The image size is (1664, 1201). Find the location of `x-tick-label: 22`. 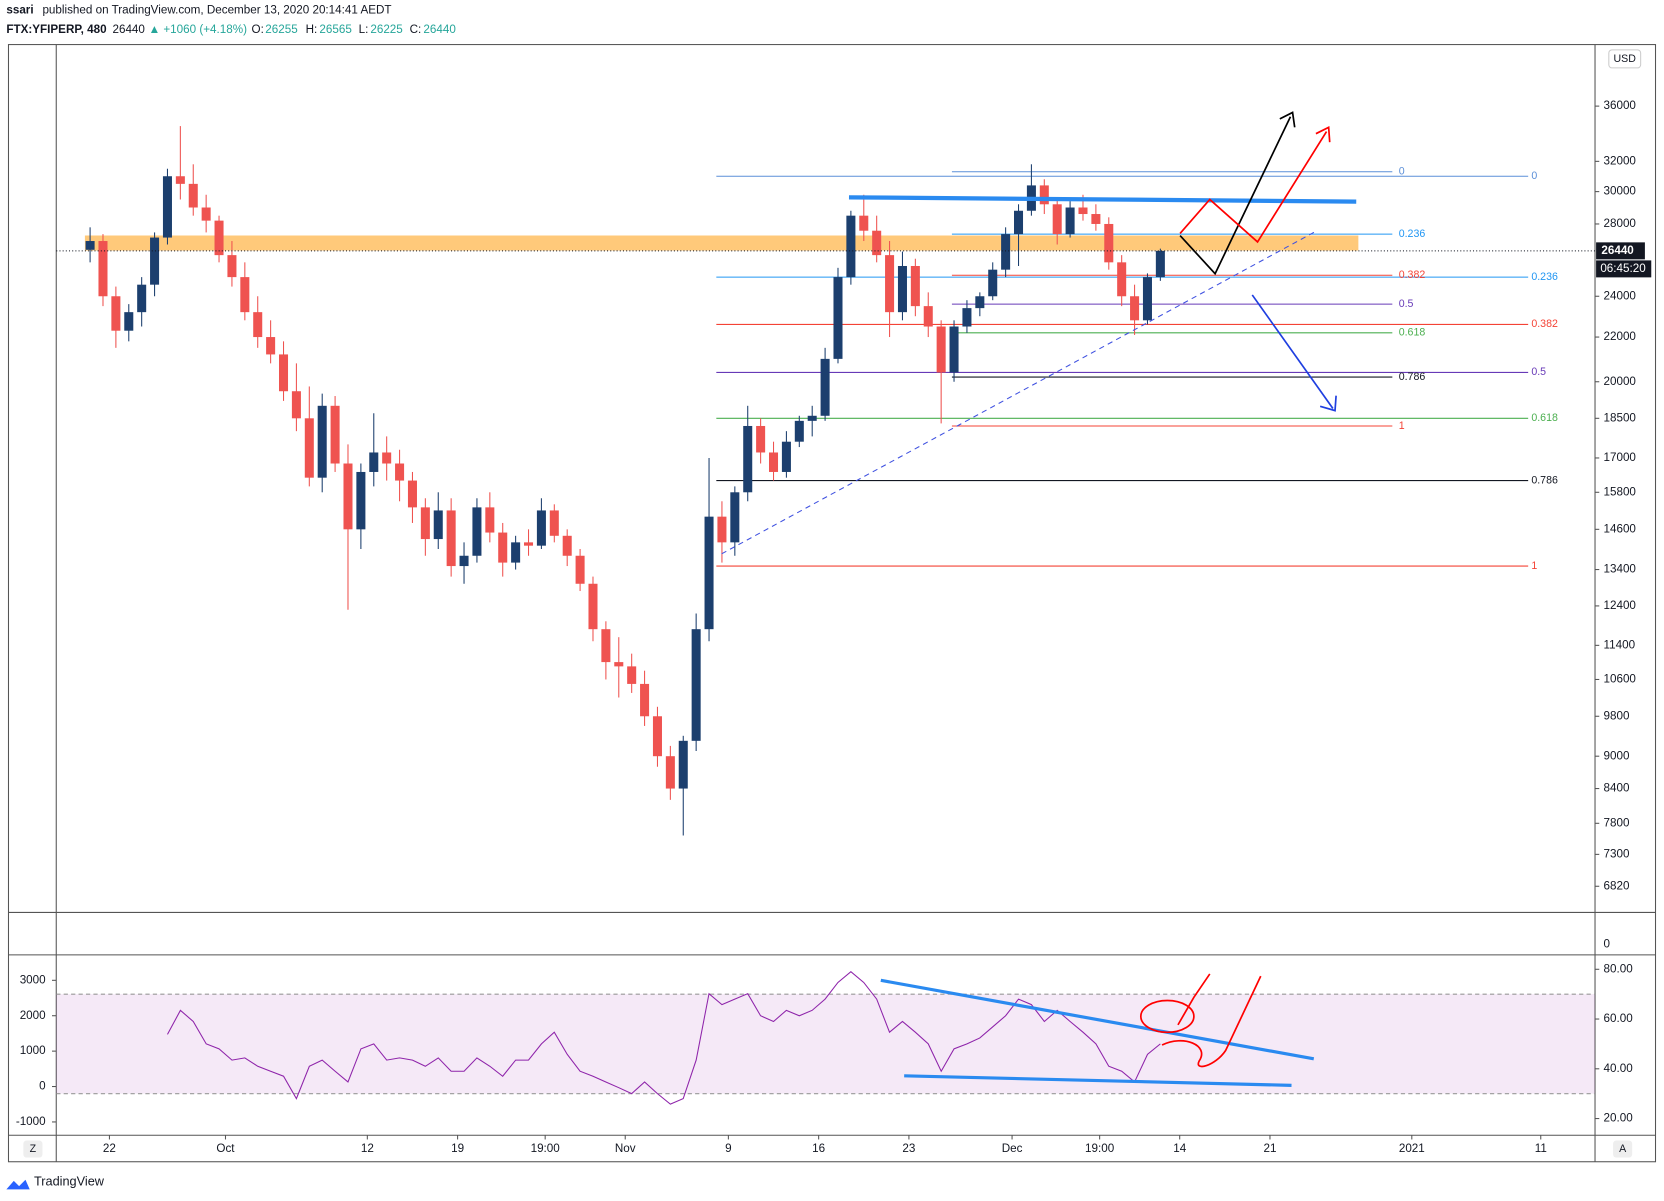

x-tick-label: 22 is located at coordinates (109, 1148).